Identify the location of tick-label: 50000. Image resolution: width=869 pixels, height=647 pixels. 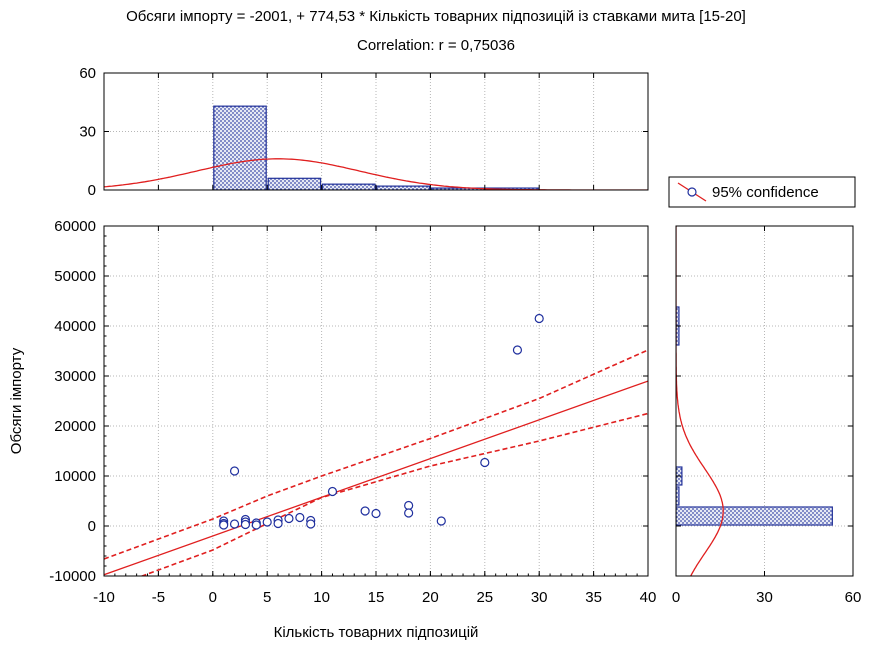
(75, 276).